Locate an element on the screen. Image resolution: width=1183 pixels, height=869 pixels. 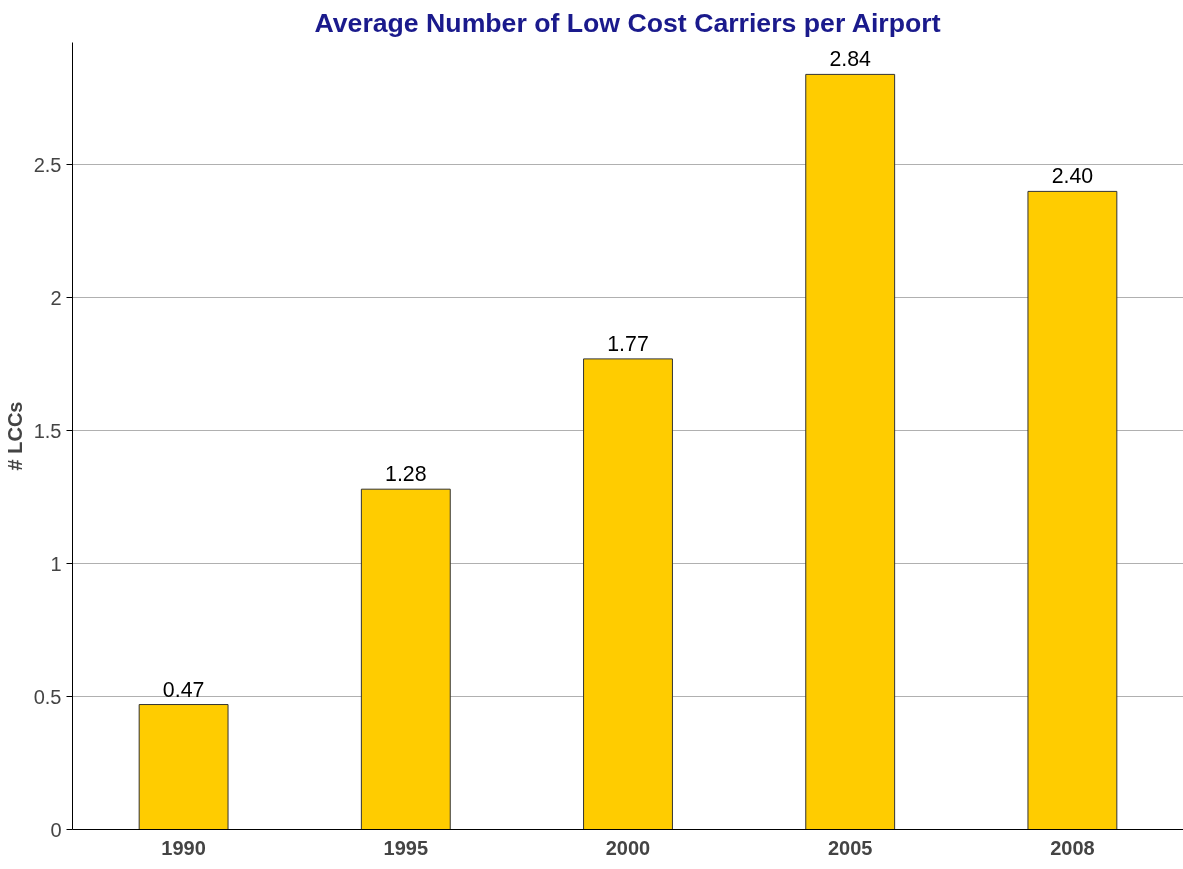
data-label: 0.47 is located at coordinates (183, 689).